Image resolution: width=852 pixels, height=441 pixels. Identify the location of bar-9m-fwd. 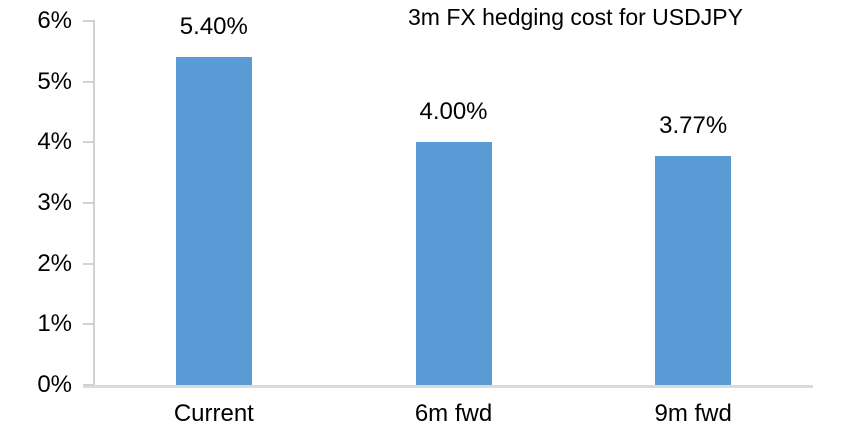
(693, 270).